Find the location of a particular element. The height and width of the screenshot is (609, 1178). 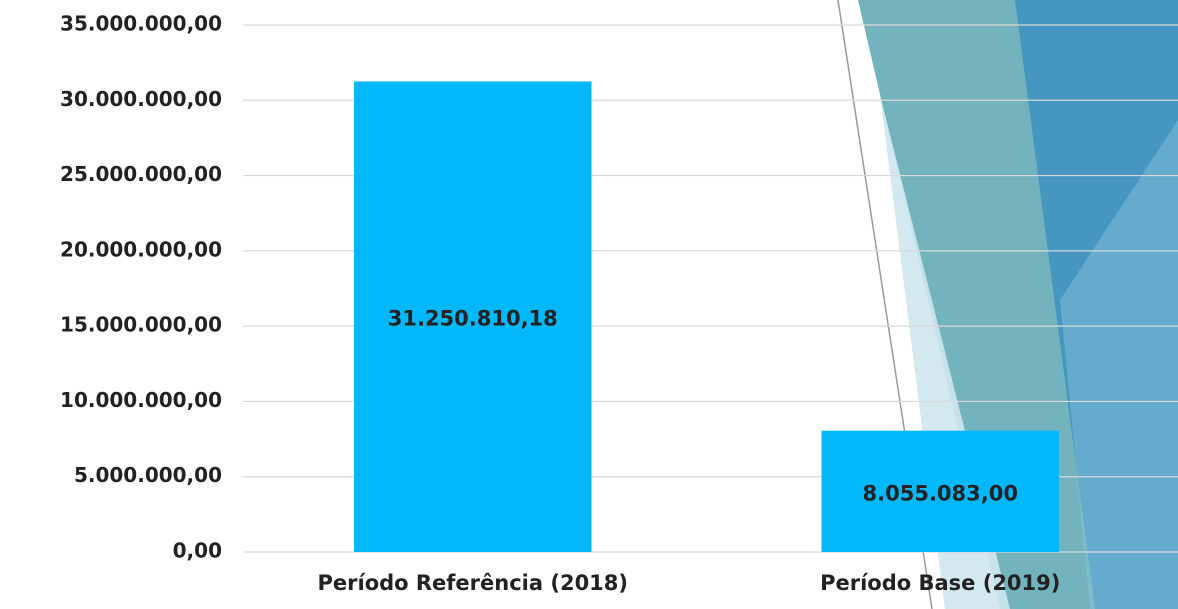

x-tick-label: Período Referência (2018) is located at coordinates (473, 583).